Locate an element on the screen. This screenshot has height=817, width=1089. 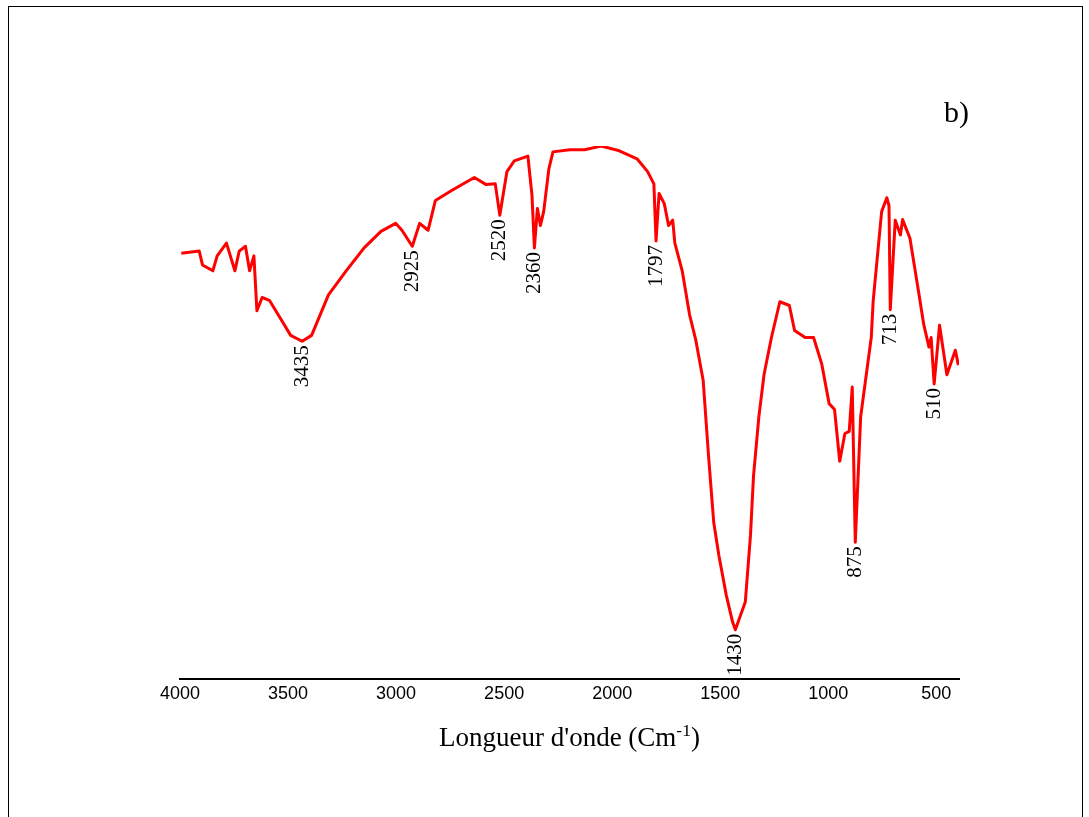
x-tick-label: 1000 is located at coordinates (828, 693).